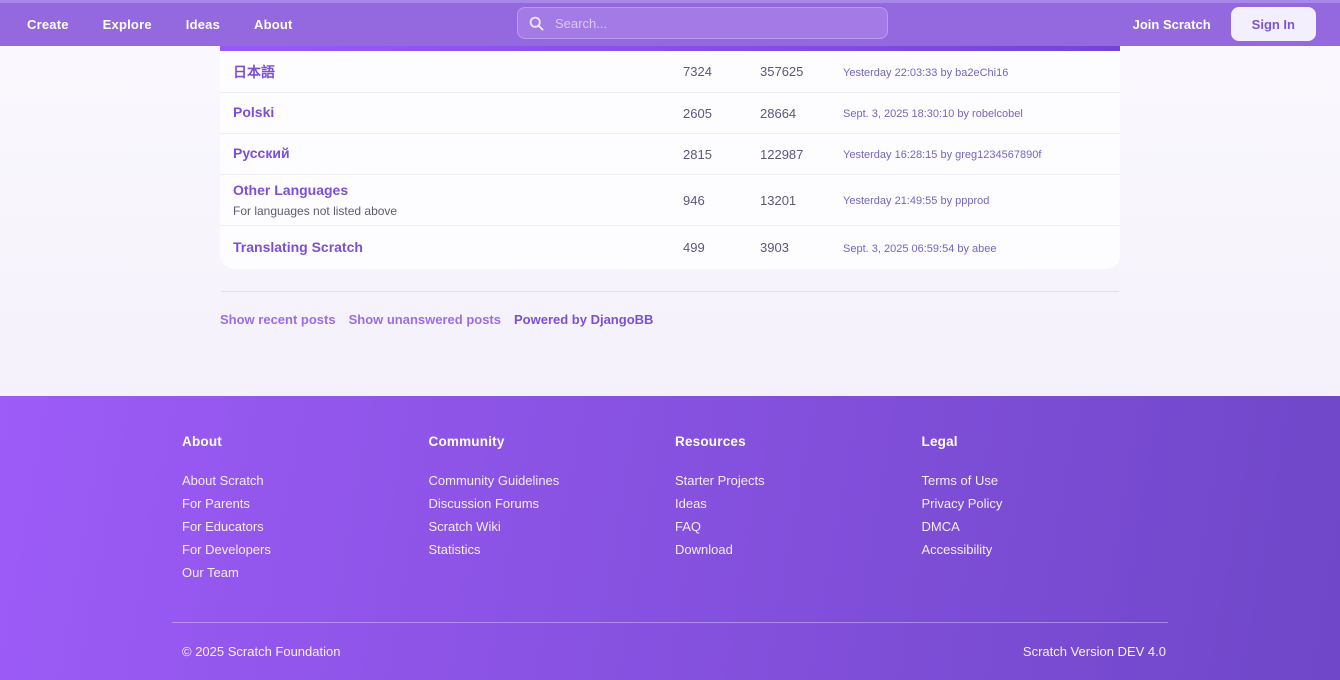  Describe the element at coordinates (291, 190) in the screenshot. I see `forum-link: Other Languages` at that location.